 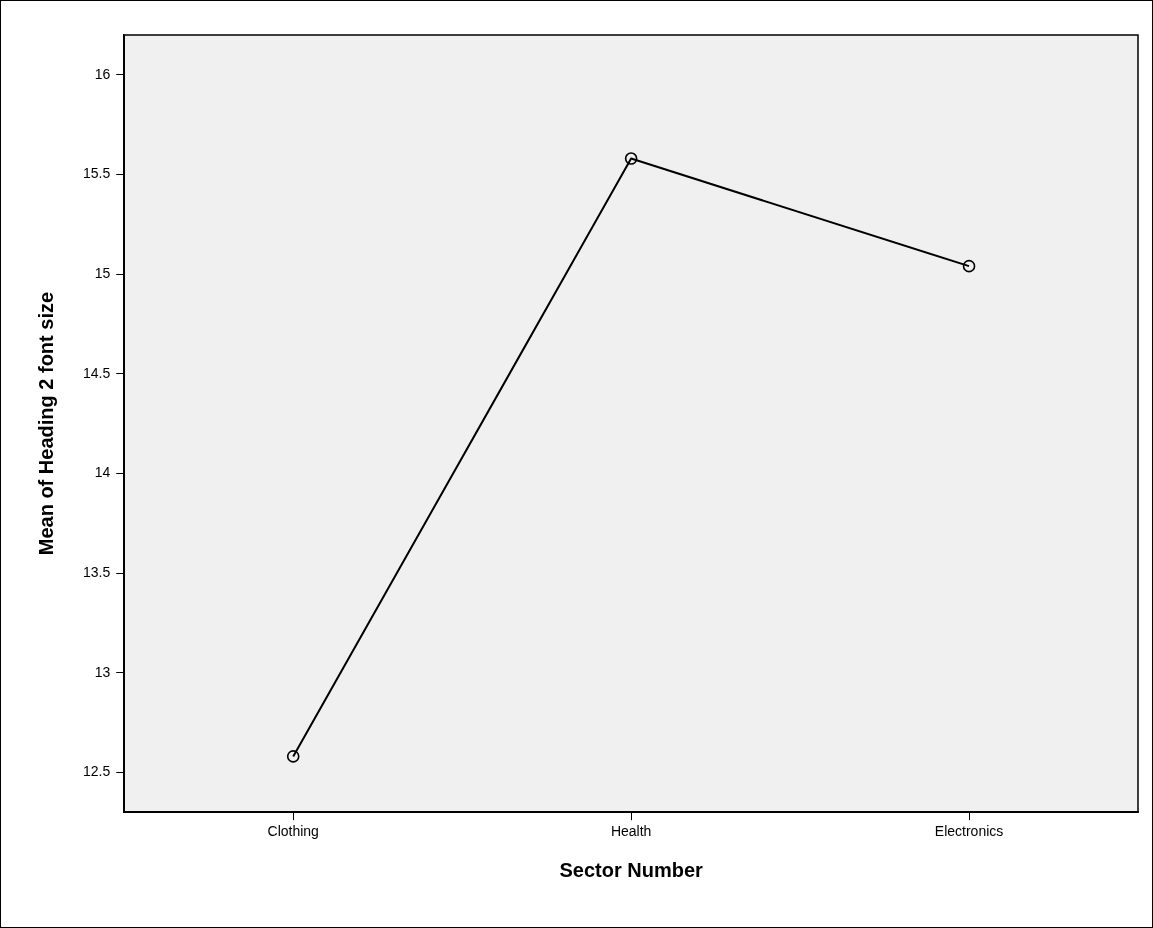 I want to click on y-tick-label: 15.5, so click(x=97, y=173).